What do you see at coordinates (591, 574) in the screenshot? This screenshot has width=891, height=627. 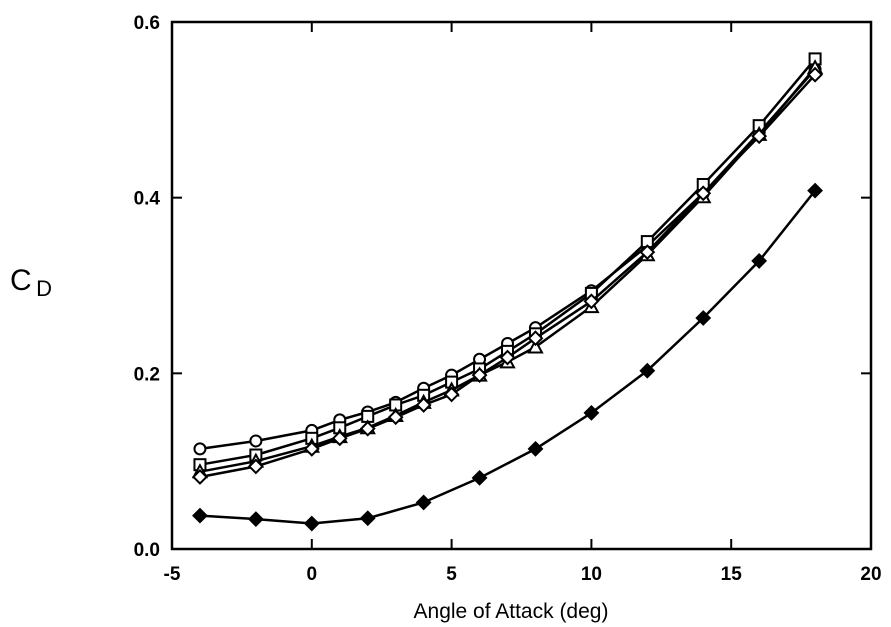 I see `x-tick-label: 10` at bounding box center [591, 574].